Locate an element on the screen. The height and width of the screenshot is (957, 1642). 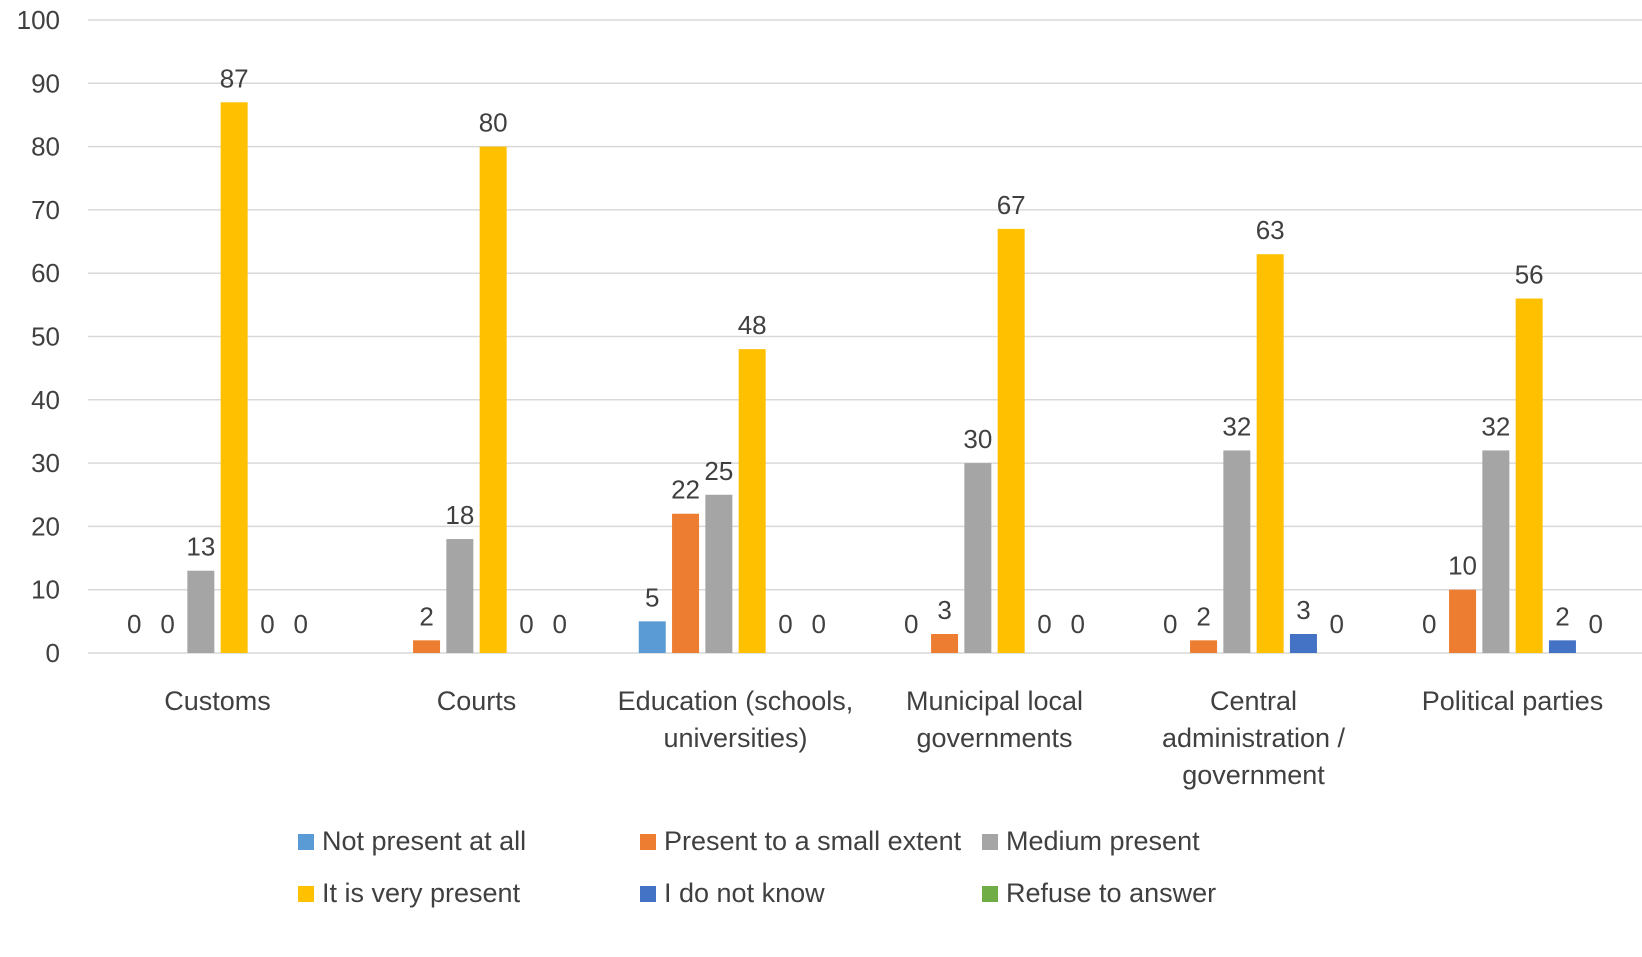
y-axis-ticks: 0 10 20 30 40 50 60 70 80 90 100 is located at coordinates (38, 336).